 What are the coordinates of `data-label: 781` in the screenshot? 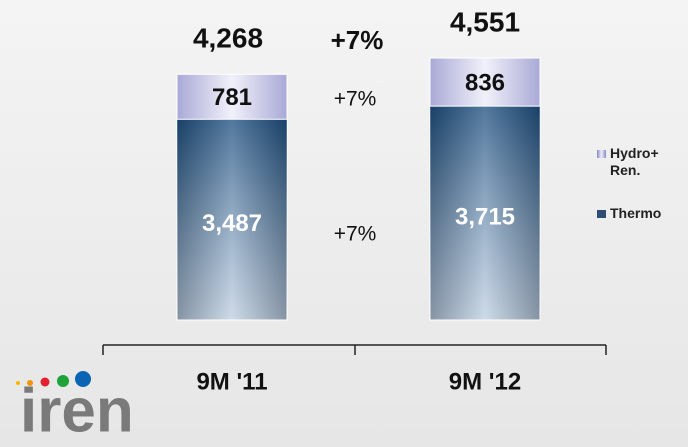 It's located at (232, 97).